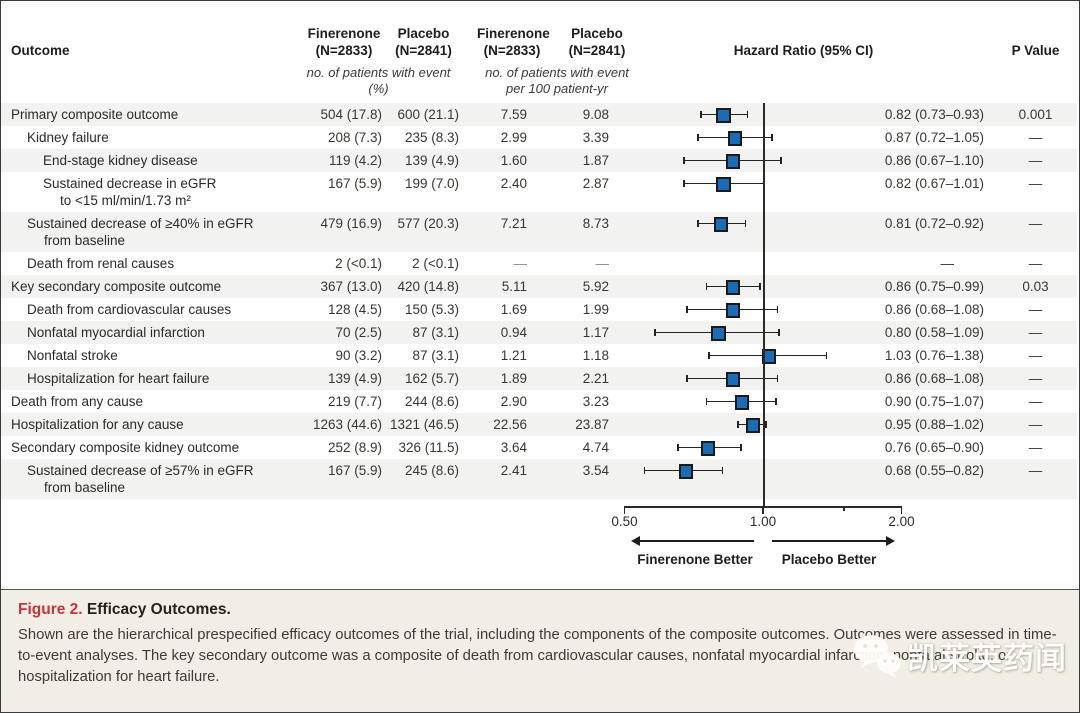 This screenshot has height=713, width=1080. Describe the element at coordinates (351, 223) in the screenshot. I see `finerenone-n-value: 479 (16.9)` at that location.